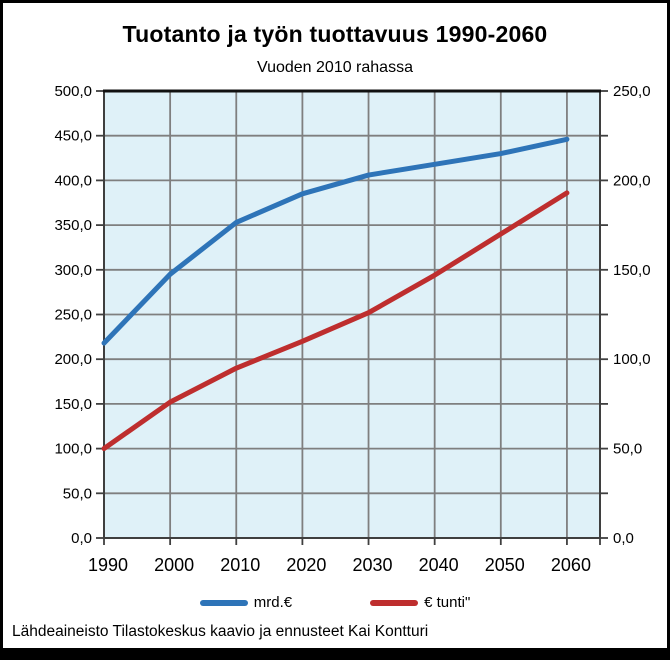 The image size is (670, 660). What do you see at coordinates (447, 602) in the screenshot?
I see `legend-label: € tunti"` at bounding box center [447, 602].